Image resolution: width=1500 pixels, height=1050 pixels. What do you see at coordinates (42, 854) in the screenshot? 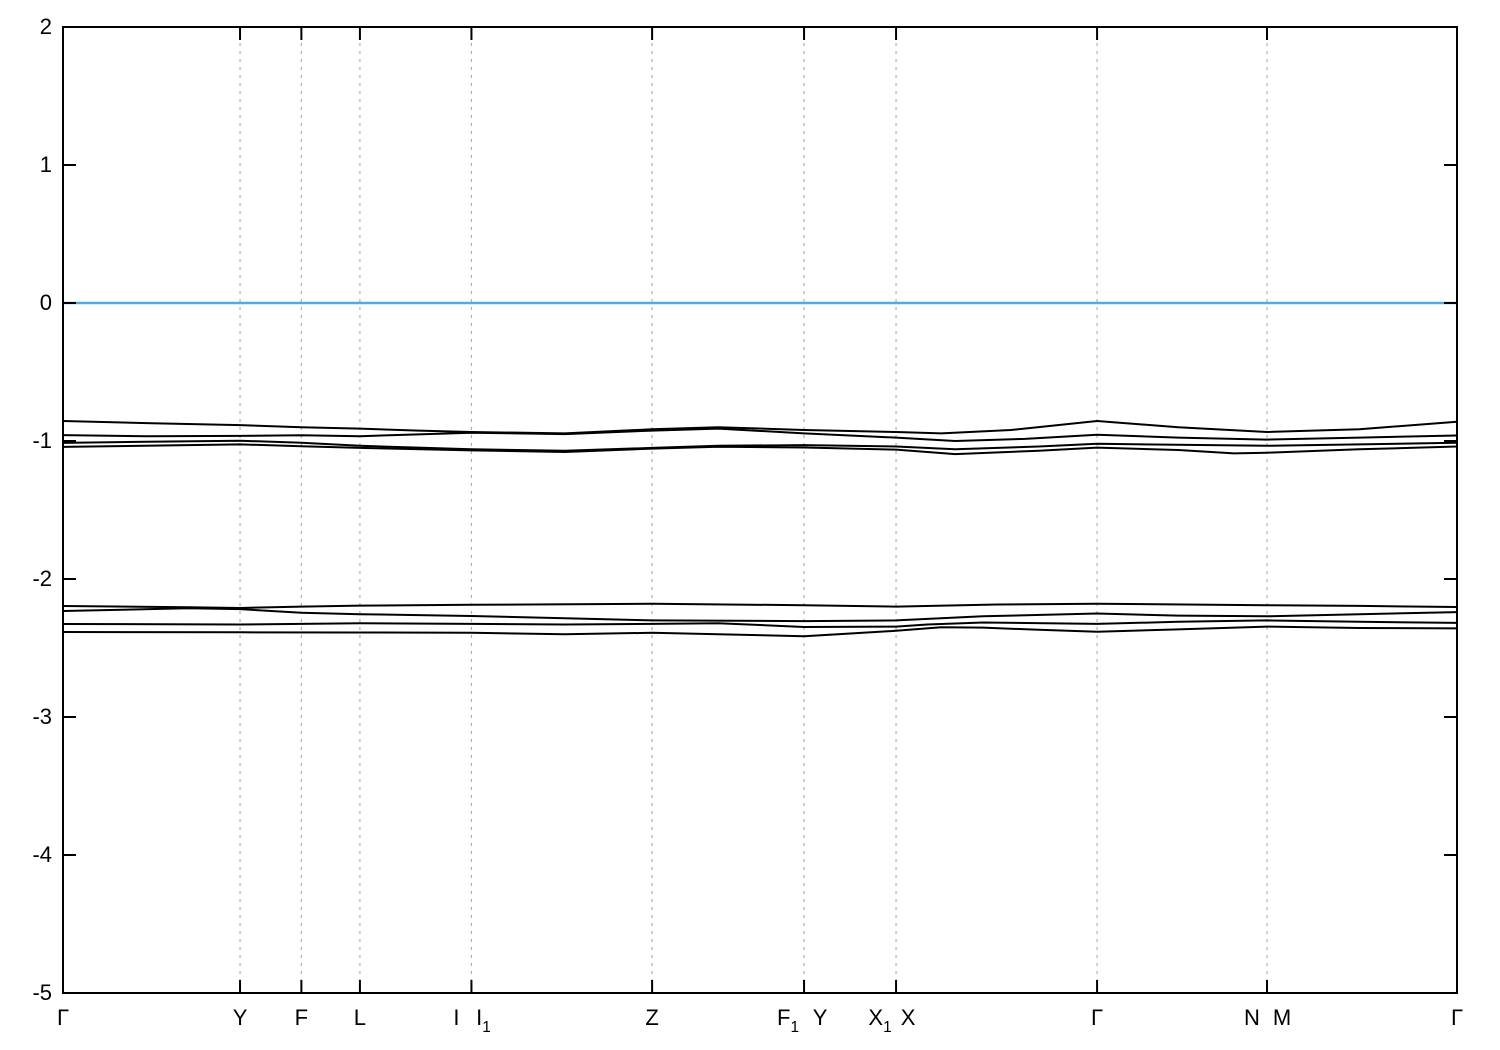
I see `y-tick-label: -4` at bounding box center [42, 854].